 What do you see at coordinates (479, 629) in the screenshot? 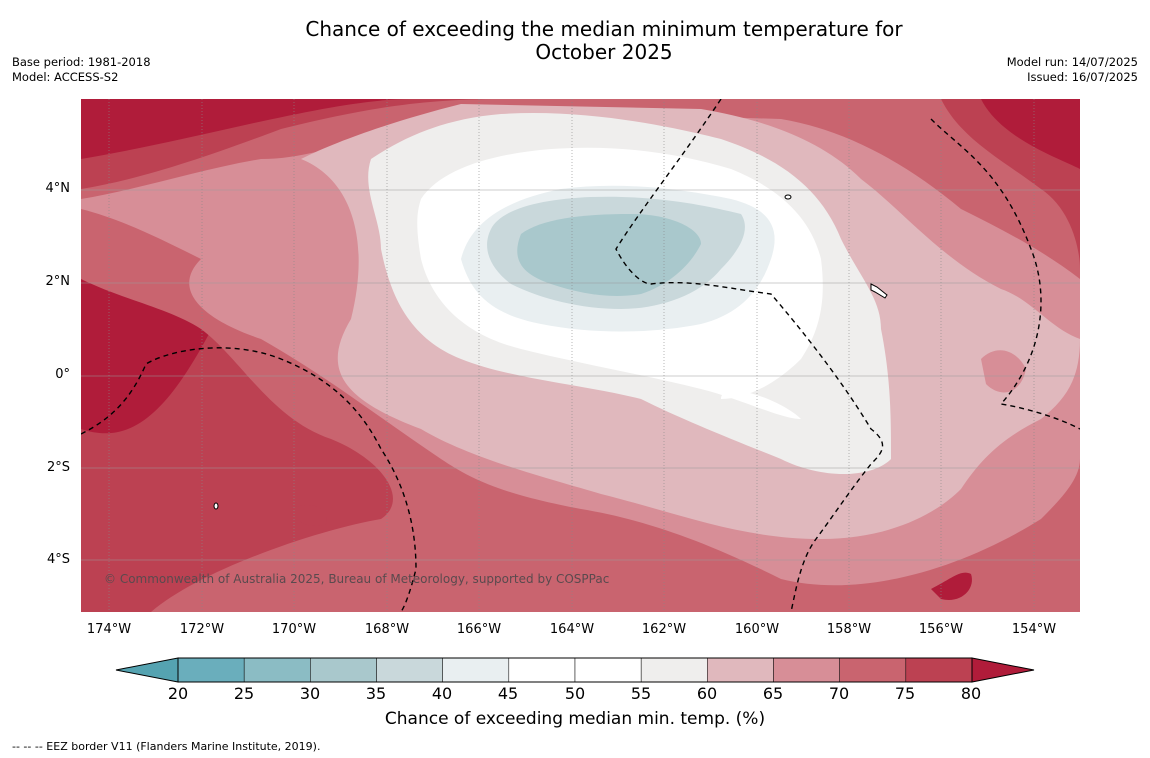
I see `lon-label-166w: 166°W` at bounding box center [479, 629].